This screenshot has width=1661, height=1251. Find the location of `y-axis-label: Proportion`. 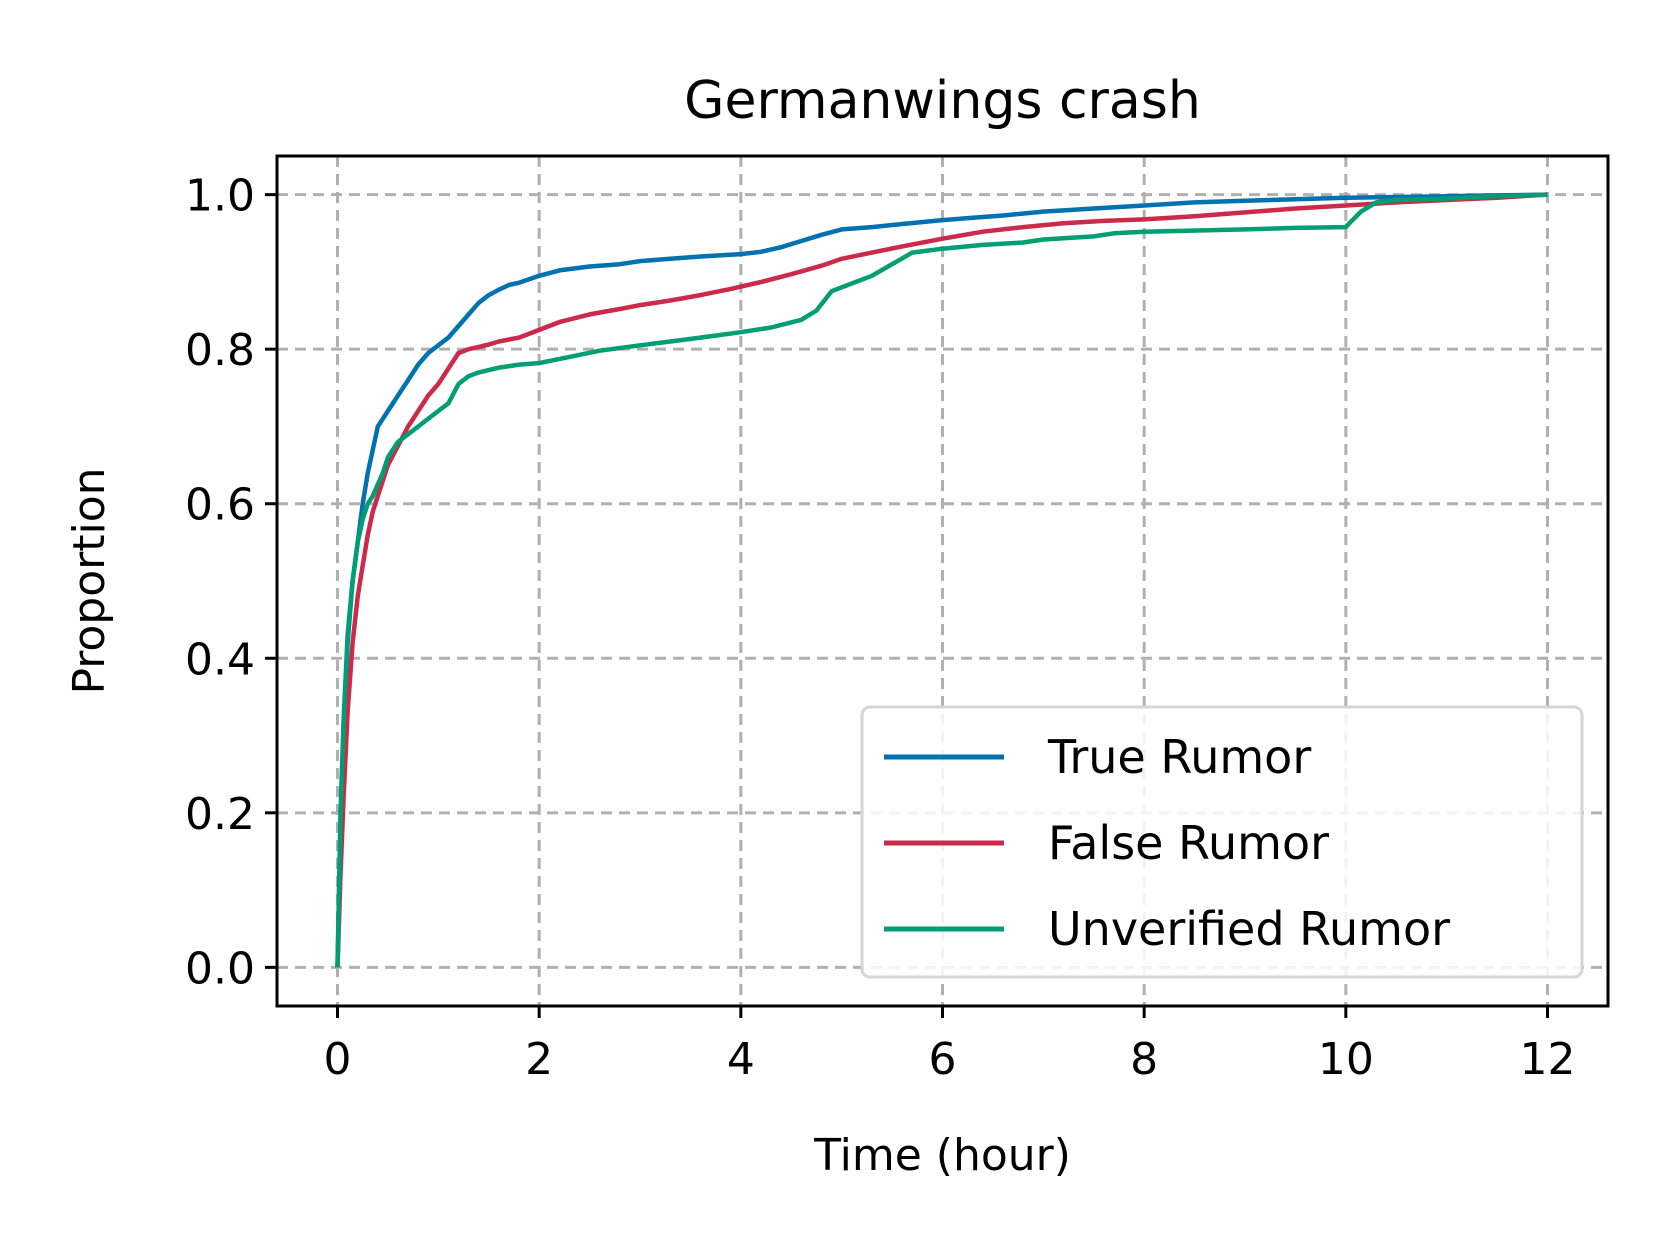

y-axis-label: Proportion is located at coordinates (89, 580).